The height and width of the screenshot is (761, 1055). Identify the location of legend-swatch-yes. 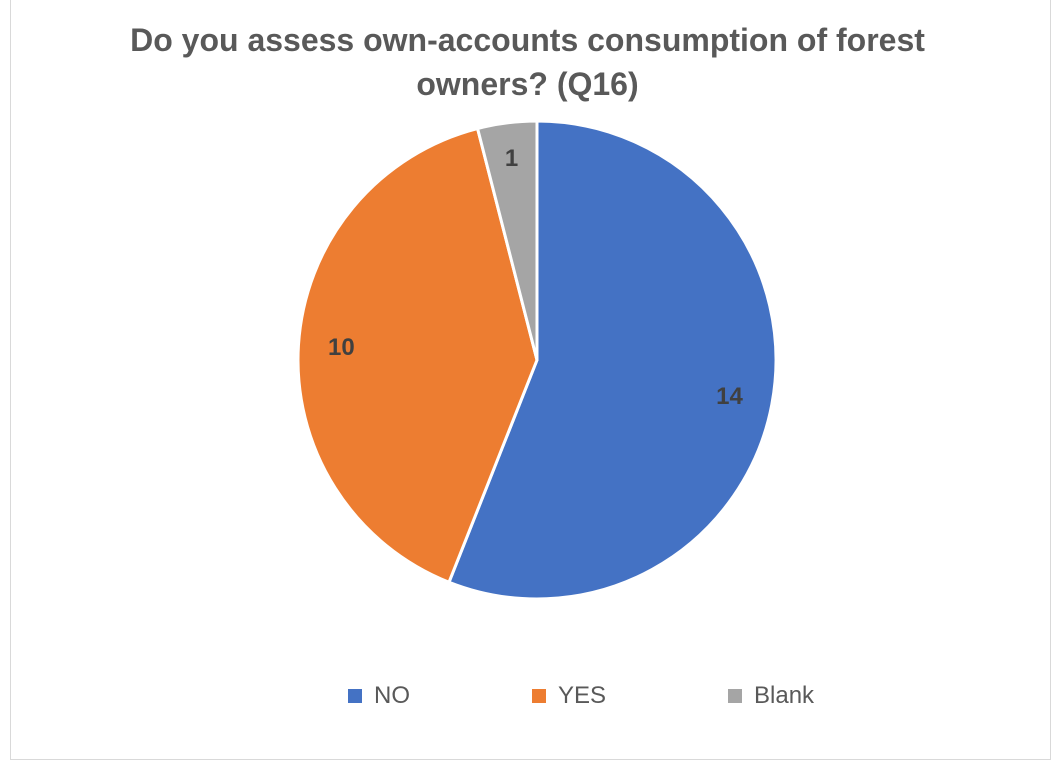
(539, 696).